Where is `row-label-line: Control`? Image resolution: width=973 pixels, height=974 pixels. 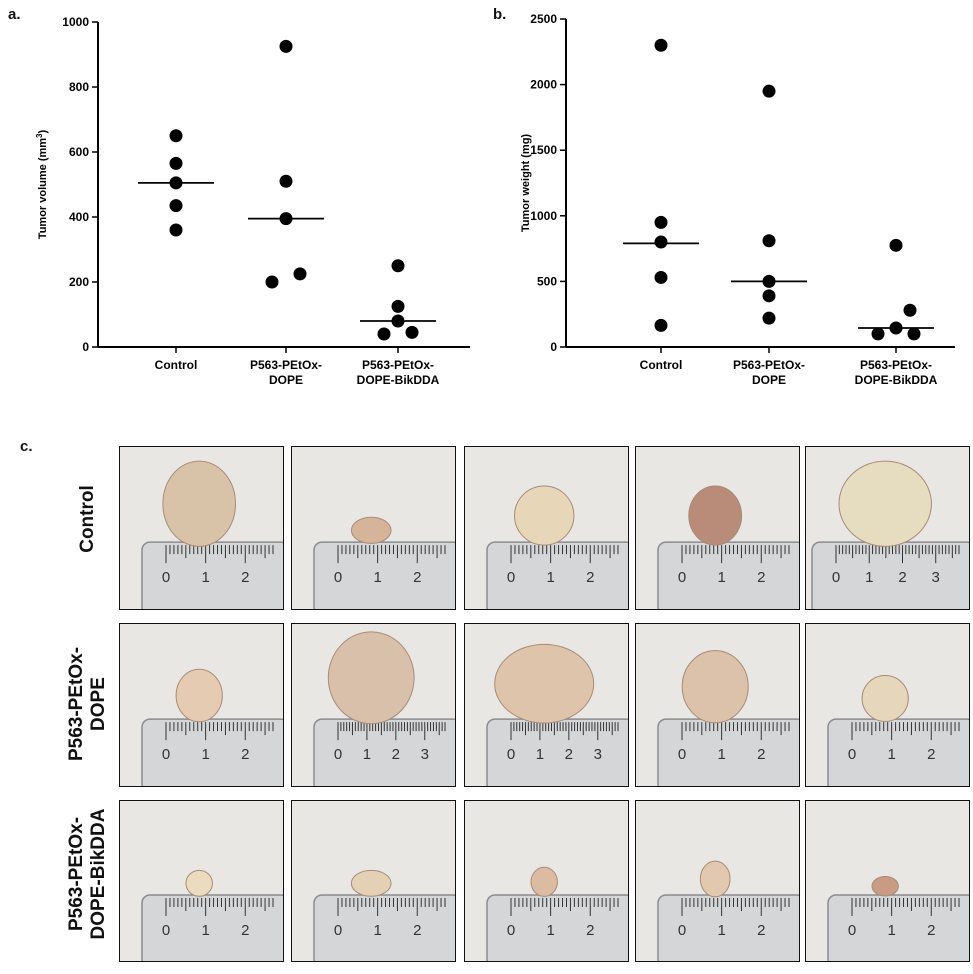 row-label-line: Control is located at coordinates (87, 519).